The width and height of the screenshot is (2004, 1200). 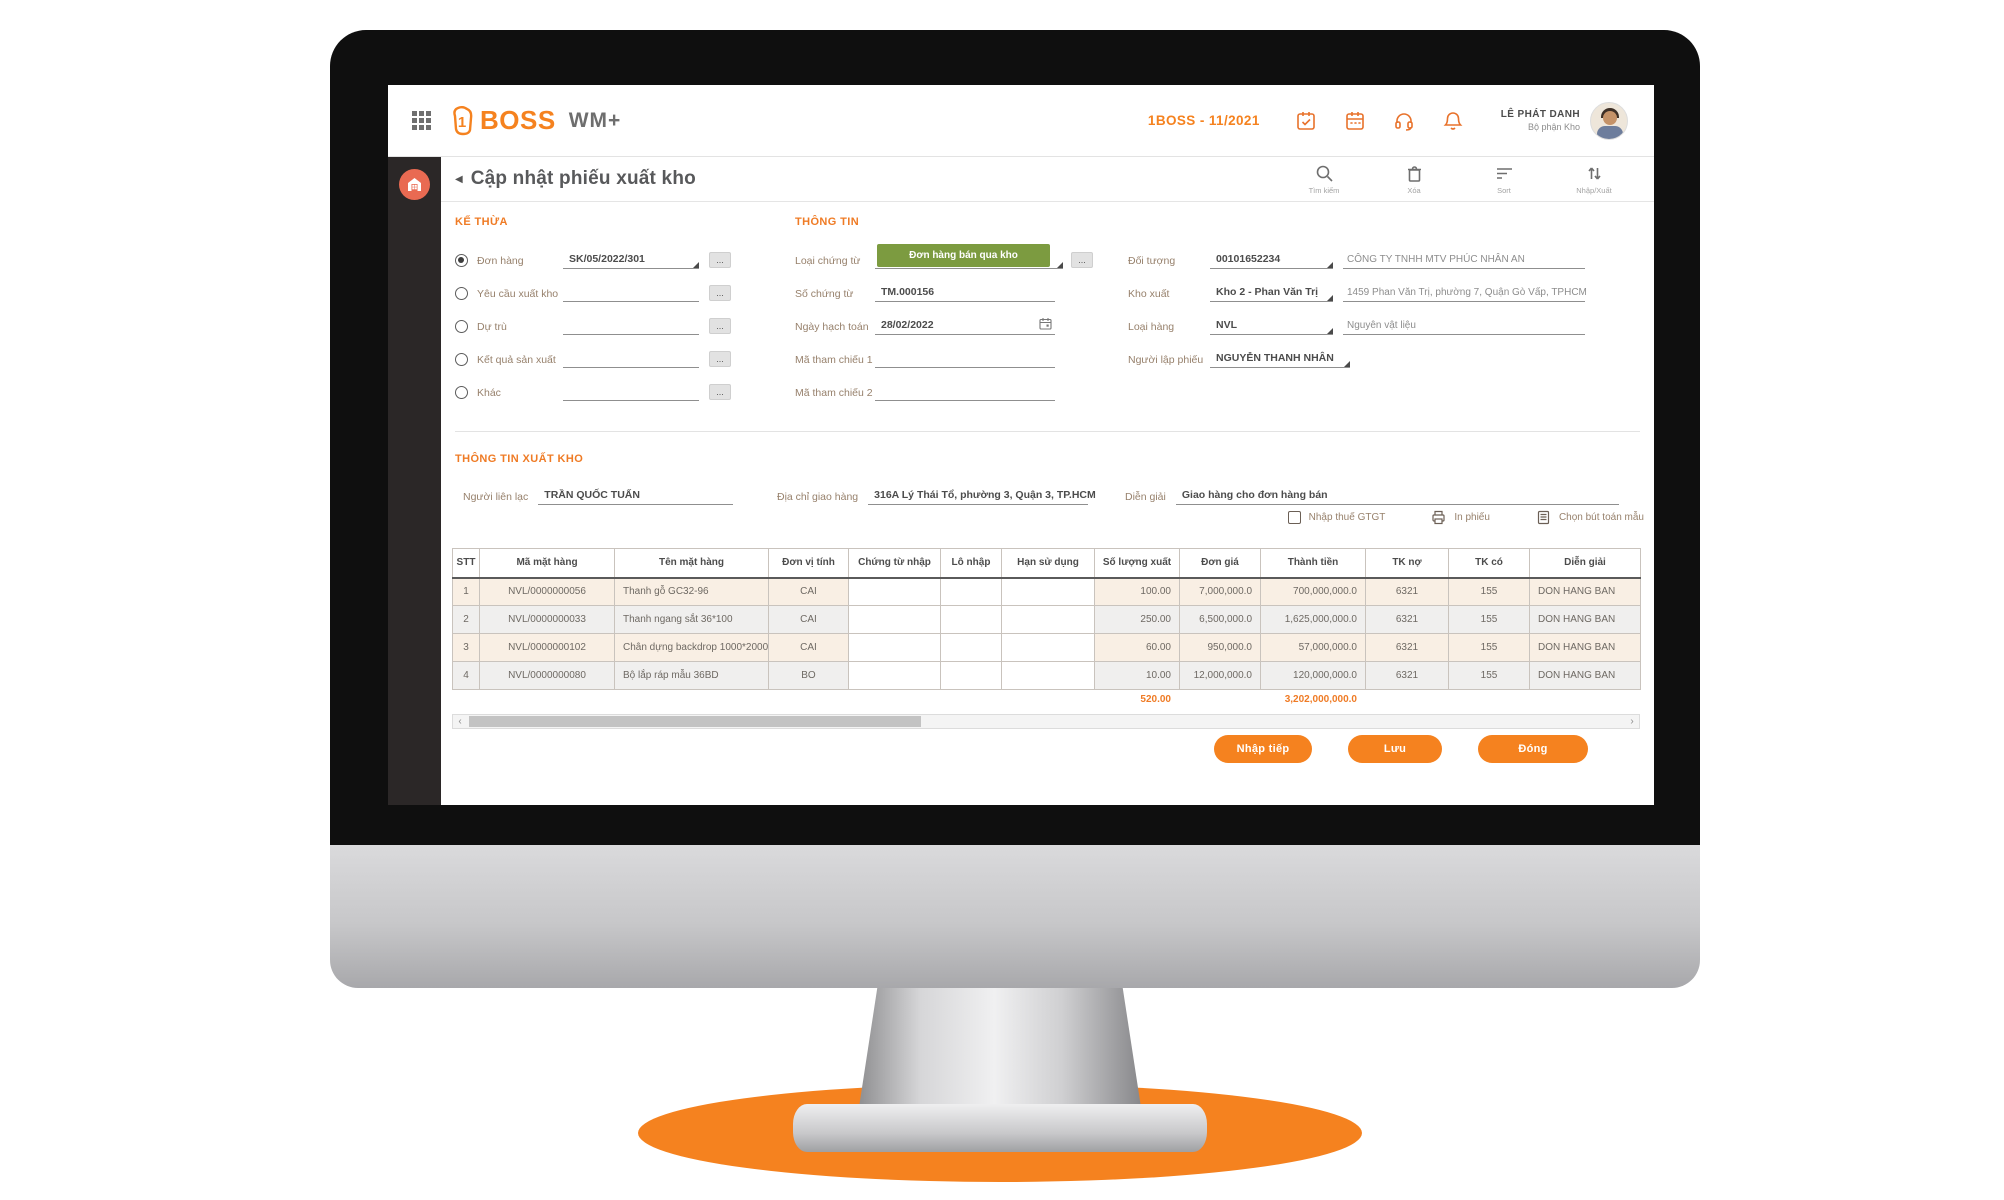 What do you see at coordinates (1336, 517) in the screenshot?
I see `vat-checkbox-item: Nhập thuế GTGT` at bounding box center [1336, 517].